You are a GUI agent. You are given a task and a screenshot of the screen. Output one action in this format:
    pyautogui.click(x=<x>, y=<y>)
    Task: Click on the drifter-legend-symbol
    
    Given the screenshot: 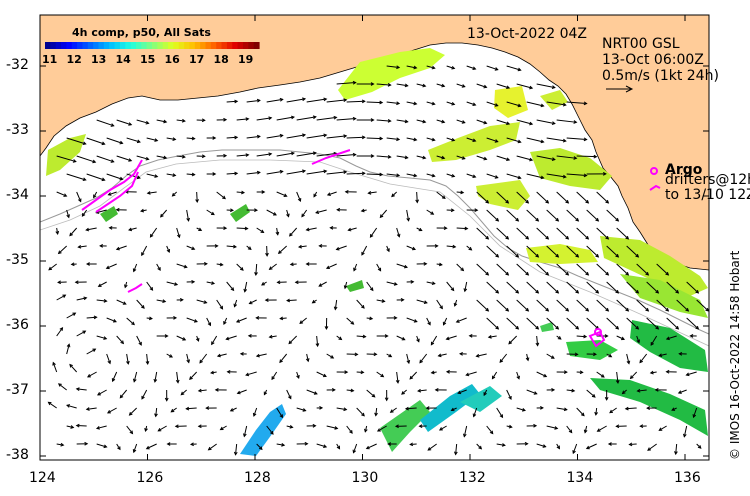 What is the action you would take?
    pyautogui.click(x=655, y=187)
    